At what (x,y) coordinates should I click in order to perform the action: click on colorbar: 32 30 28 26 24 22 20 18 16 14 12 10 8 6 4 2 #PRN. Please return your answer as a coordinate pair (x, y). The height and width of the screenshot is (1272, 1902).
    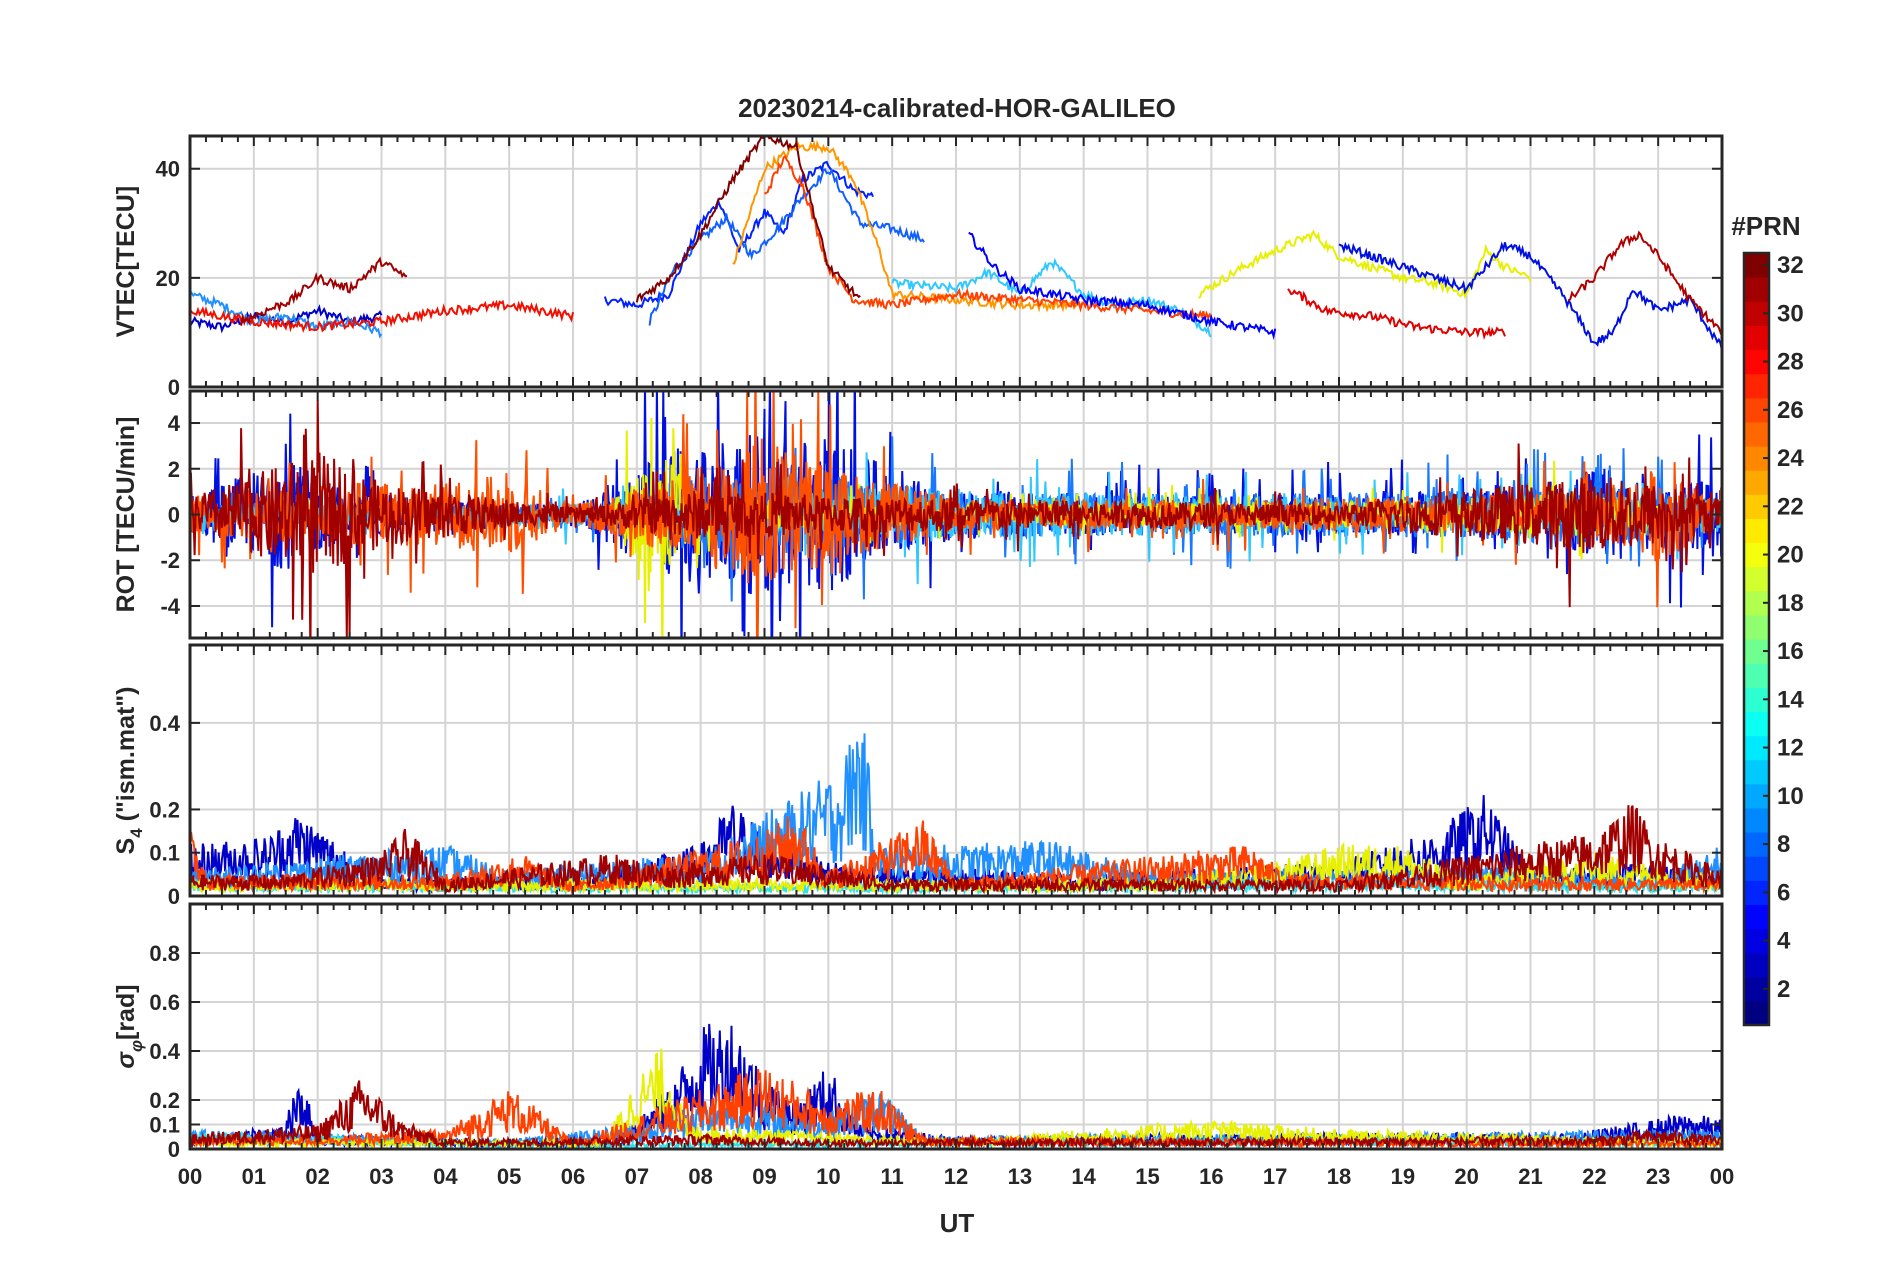
    Looking at the image, I should click on (1767, 619).